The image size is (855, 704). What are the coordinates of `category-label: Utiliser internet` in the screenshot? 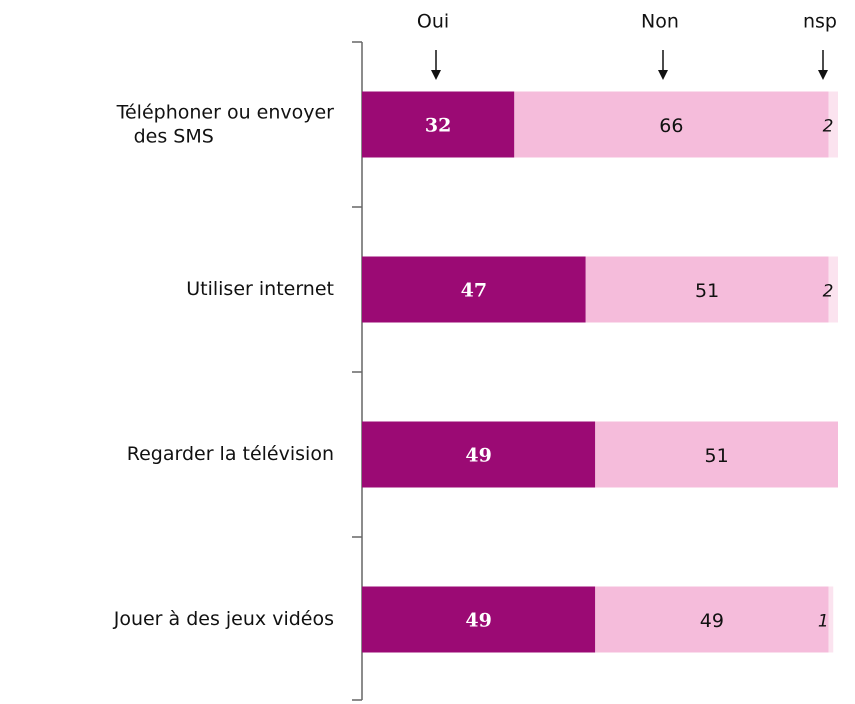 It's located at (260, 289).